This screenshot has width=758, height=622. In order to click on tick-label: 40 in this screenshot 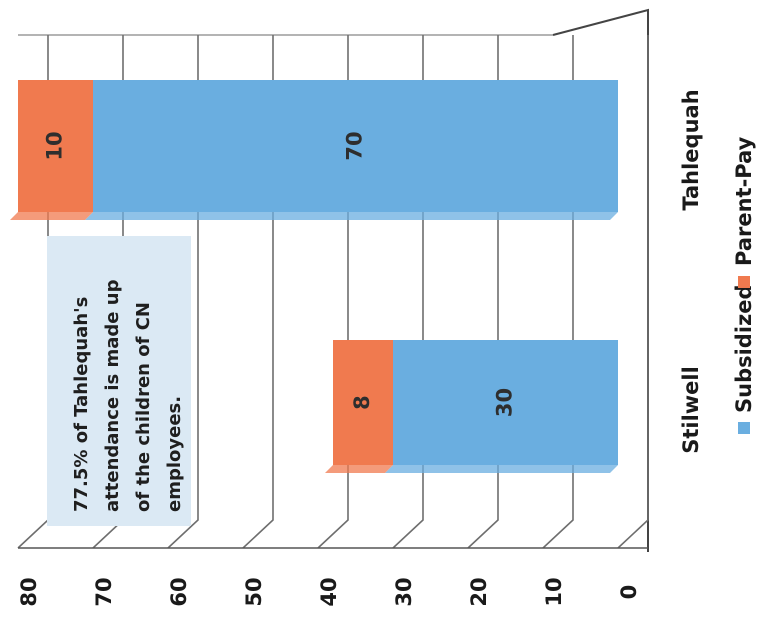, I will do `click(329, 591)`.